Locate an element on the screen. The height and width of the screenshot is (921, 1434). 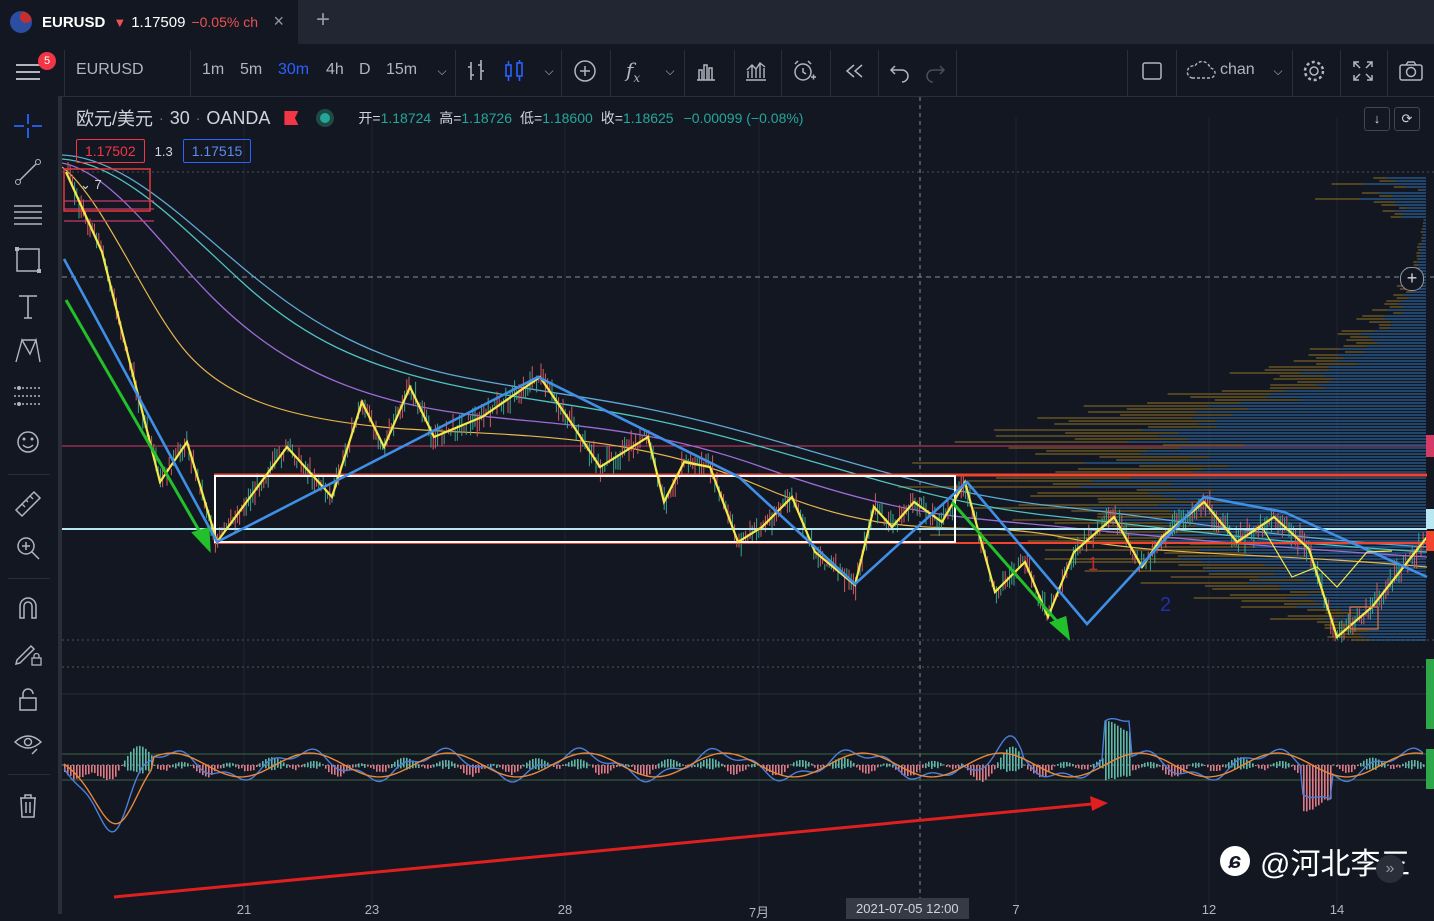
browser-tab: EURUSD ▼ 1.17509 −0.05% ch × is located at coordinates (149, 22).